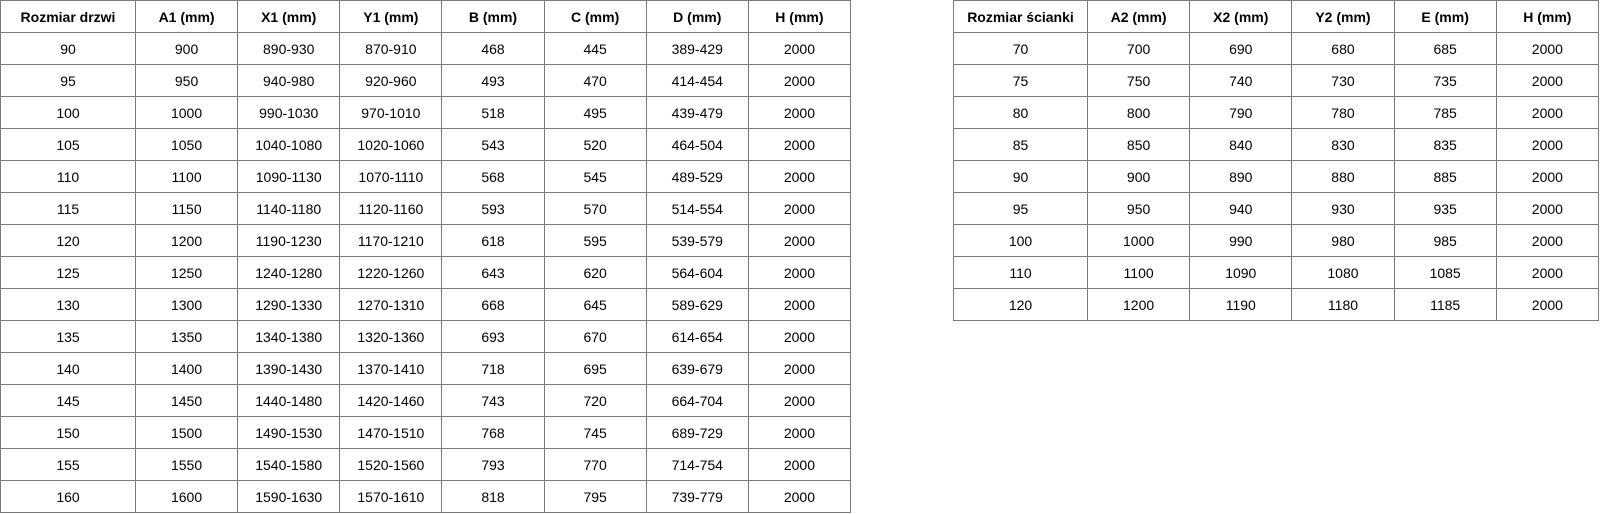 The width and height of the screenshot is (1600, 514). What do you see at coordinates (1343, 240) in the screenshot?
I see `table-cell: 980` at bounding box center [1343, 240].